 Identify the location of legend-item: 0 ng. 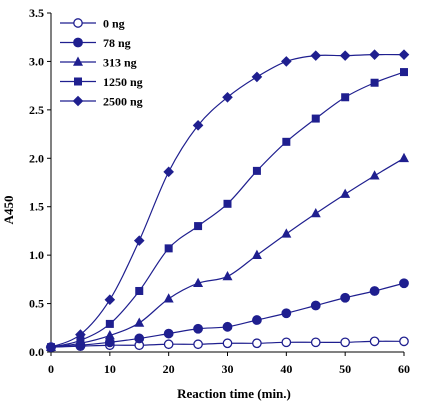
(92, 23).